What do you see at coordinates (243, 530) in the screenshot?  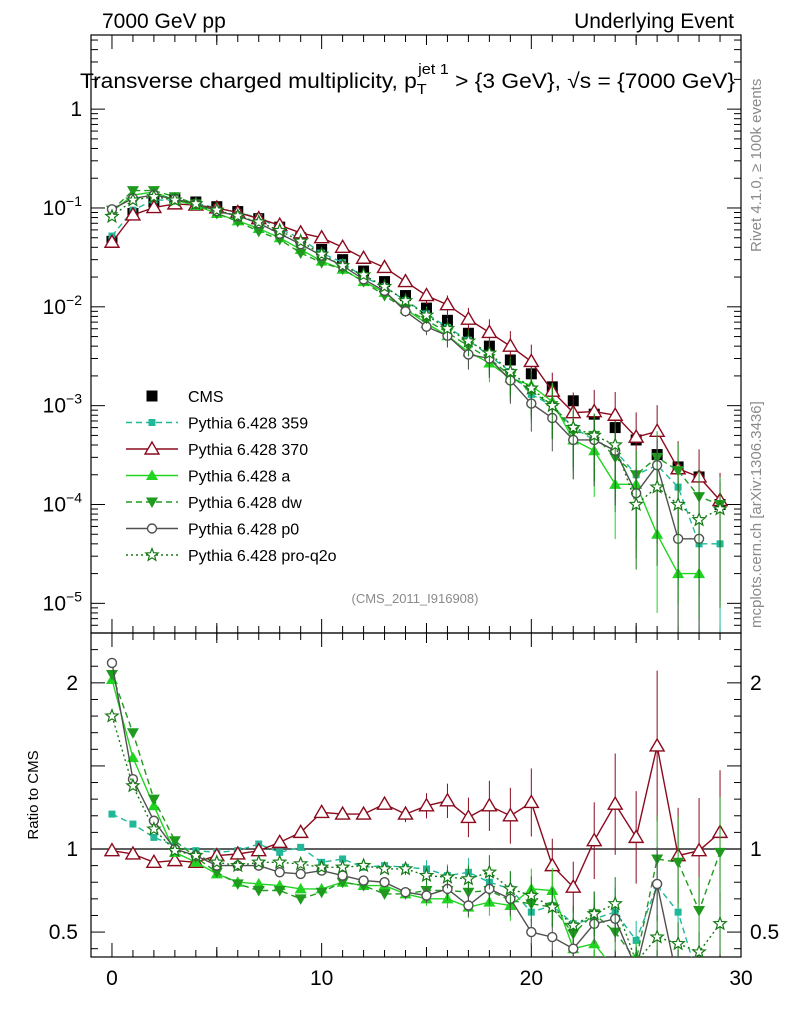 I see `legend-label: Pythia 6.428 p0` at bounding box center [243, 530].